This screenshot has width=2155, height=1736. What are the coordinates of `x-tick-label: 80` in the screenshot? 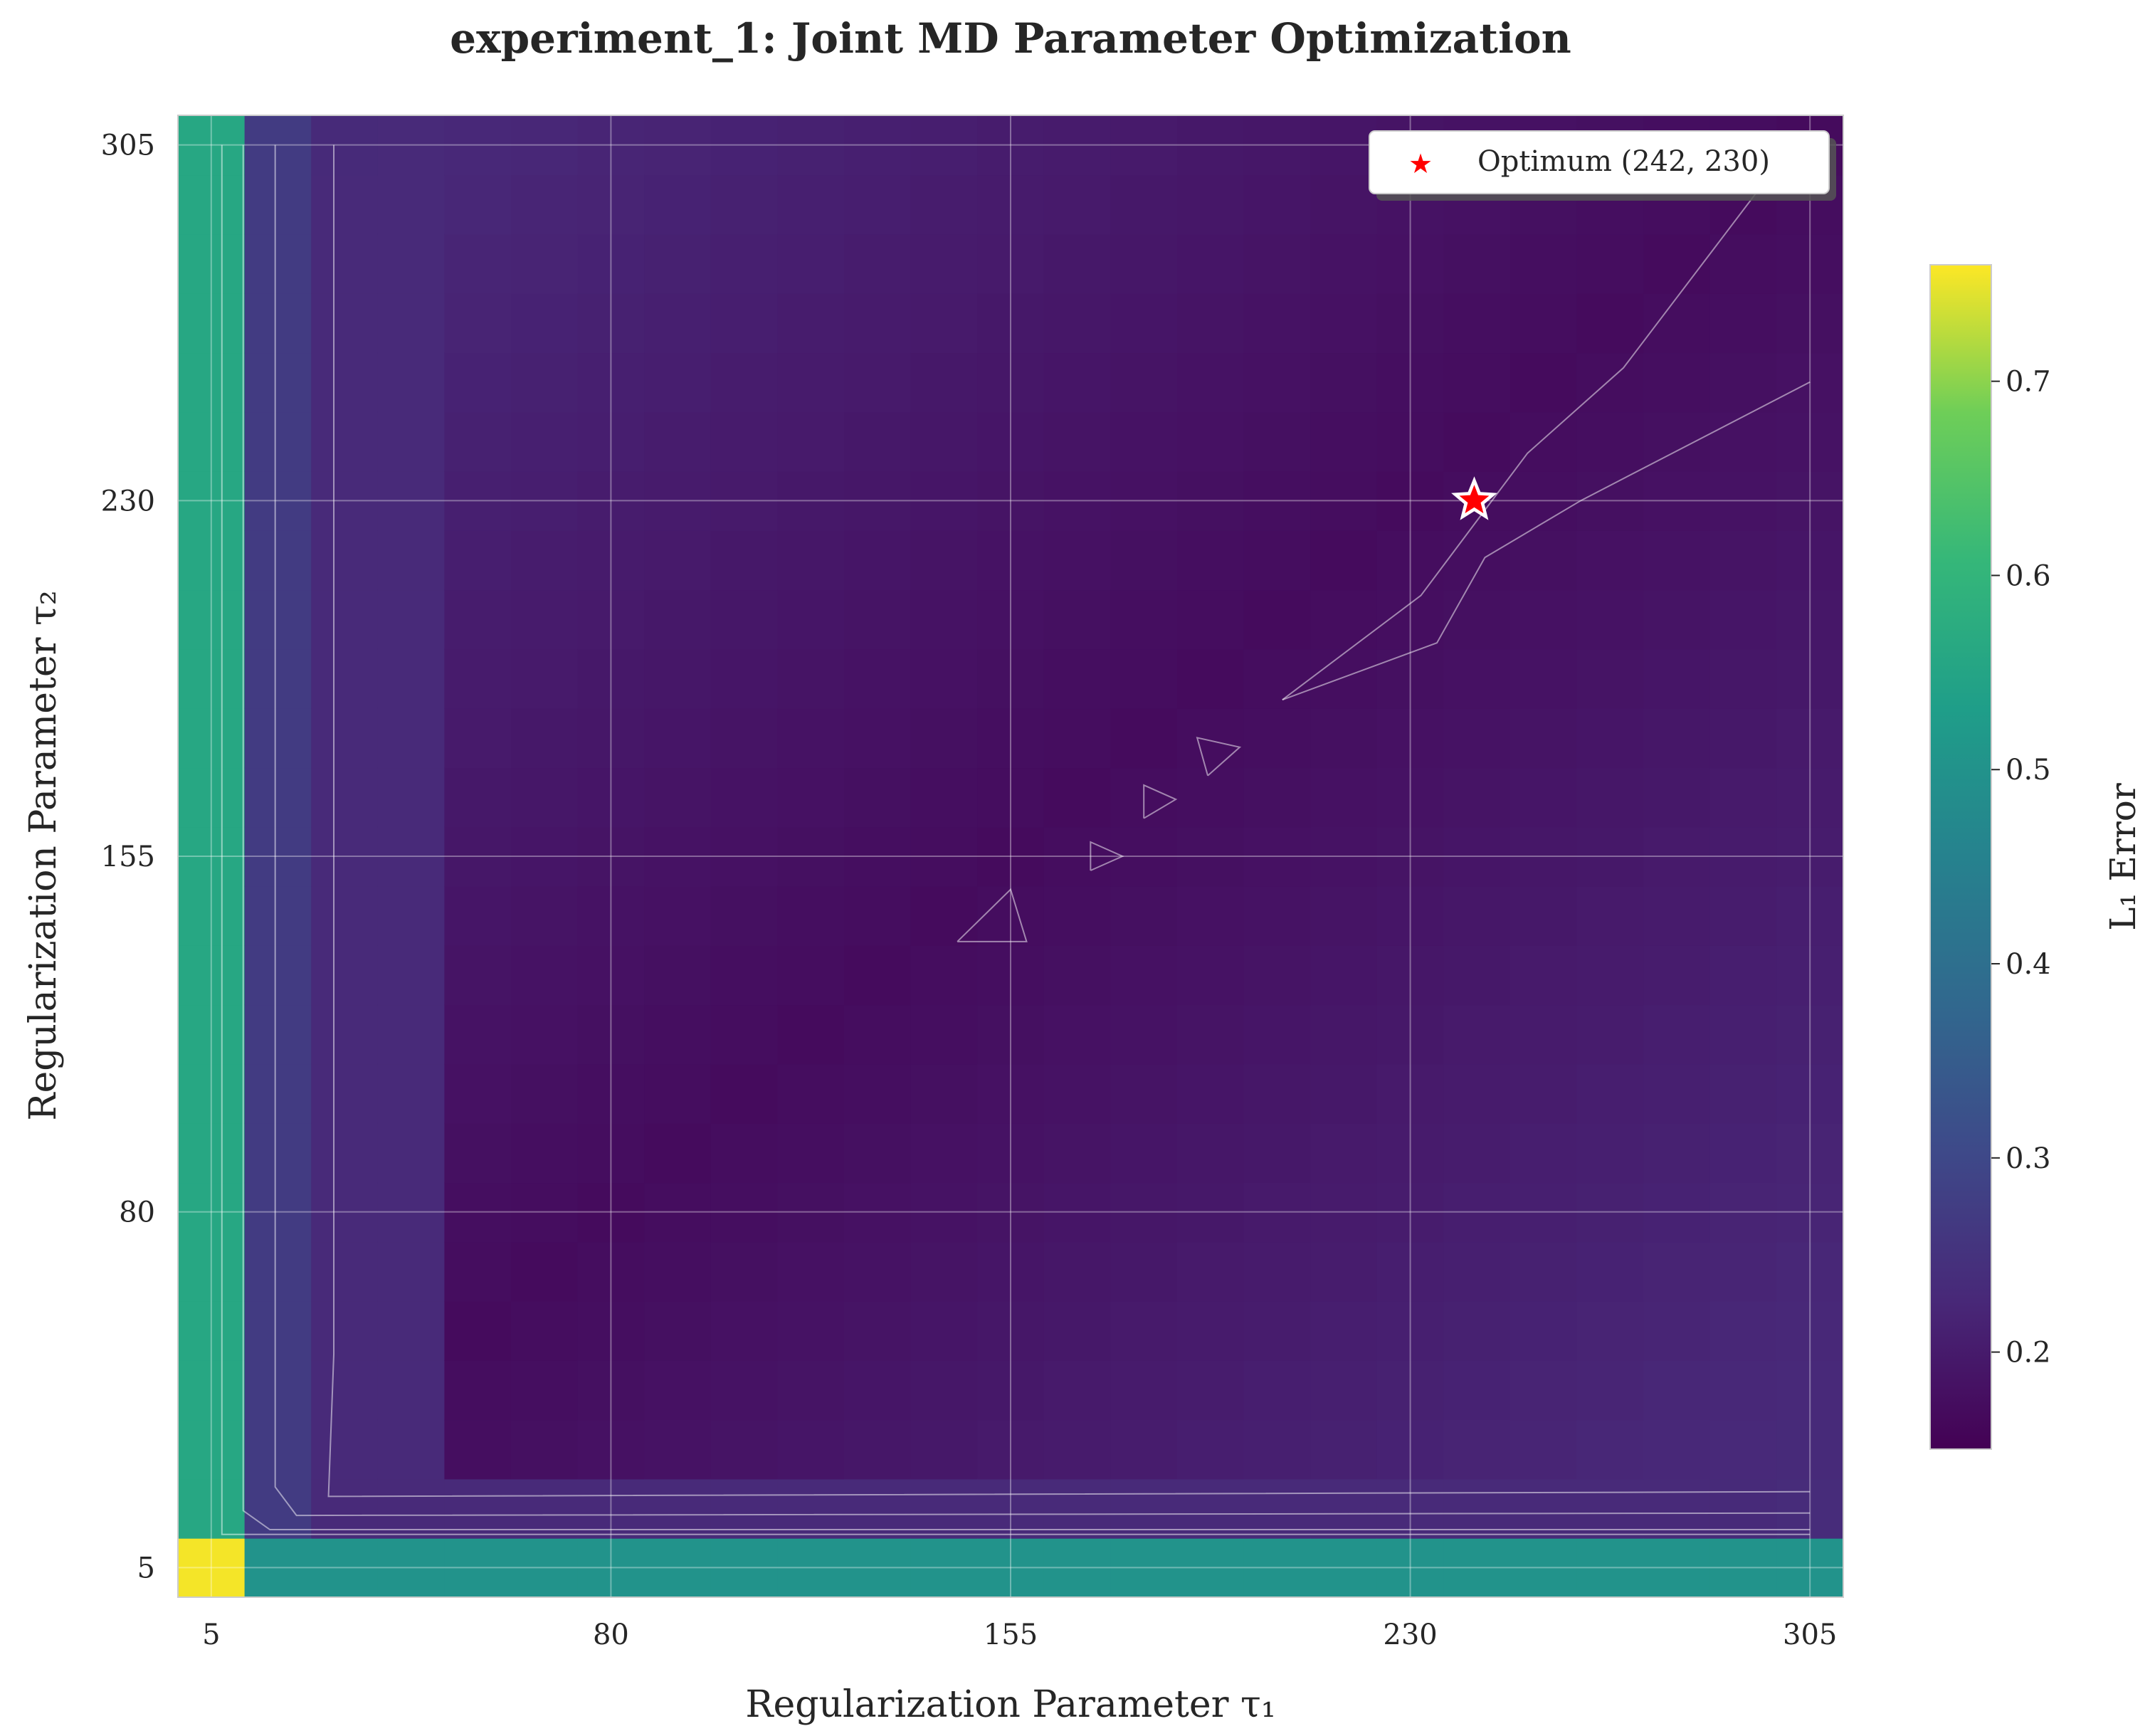 It's located at (611, 1635).